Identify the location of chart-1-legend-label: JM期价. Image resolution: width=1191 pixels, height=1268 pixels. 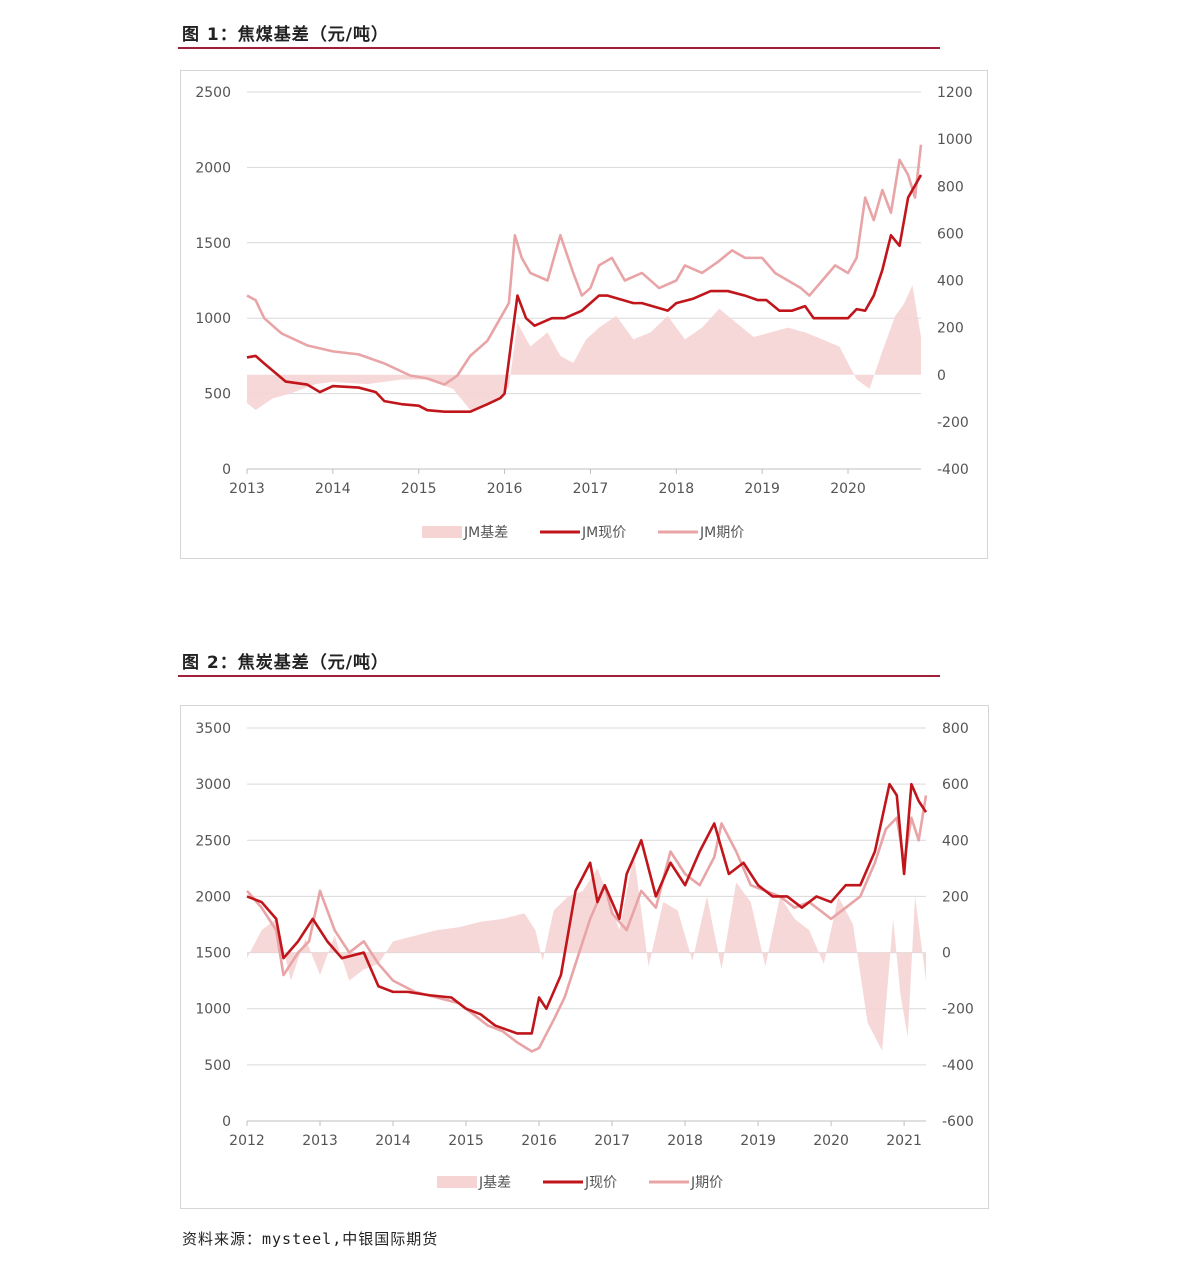
(721, 533).